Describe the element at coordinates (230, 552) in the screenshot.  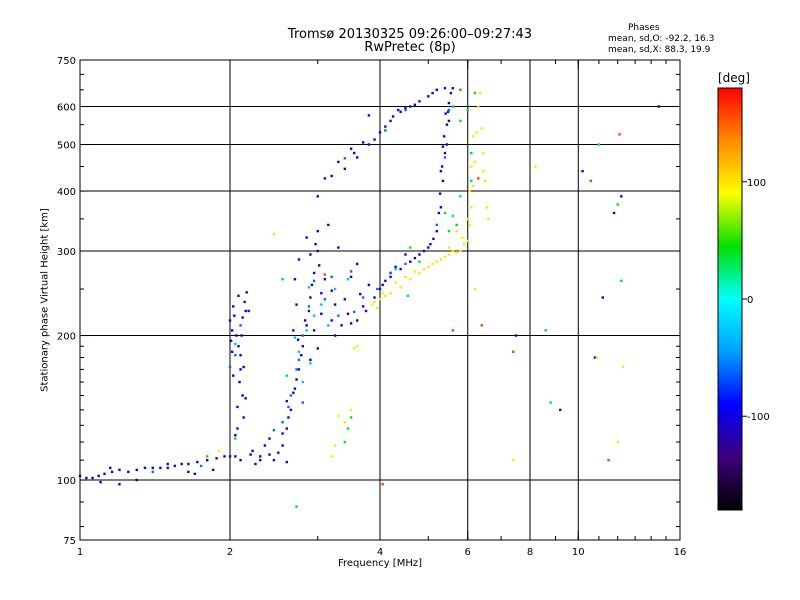
I see `x-tick-label: 2` at that location.